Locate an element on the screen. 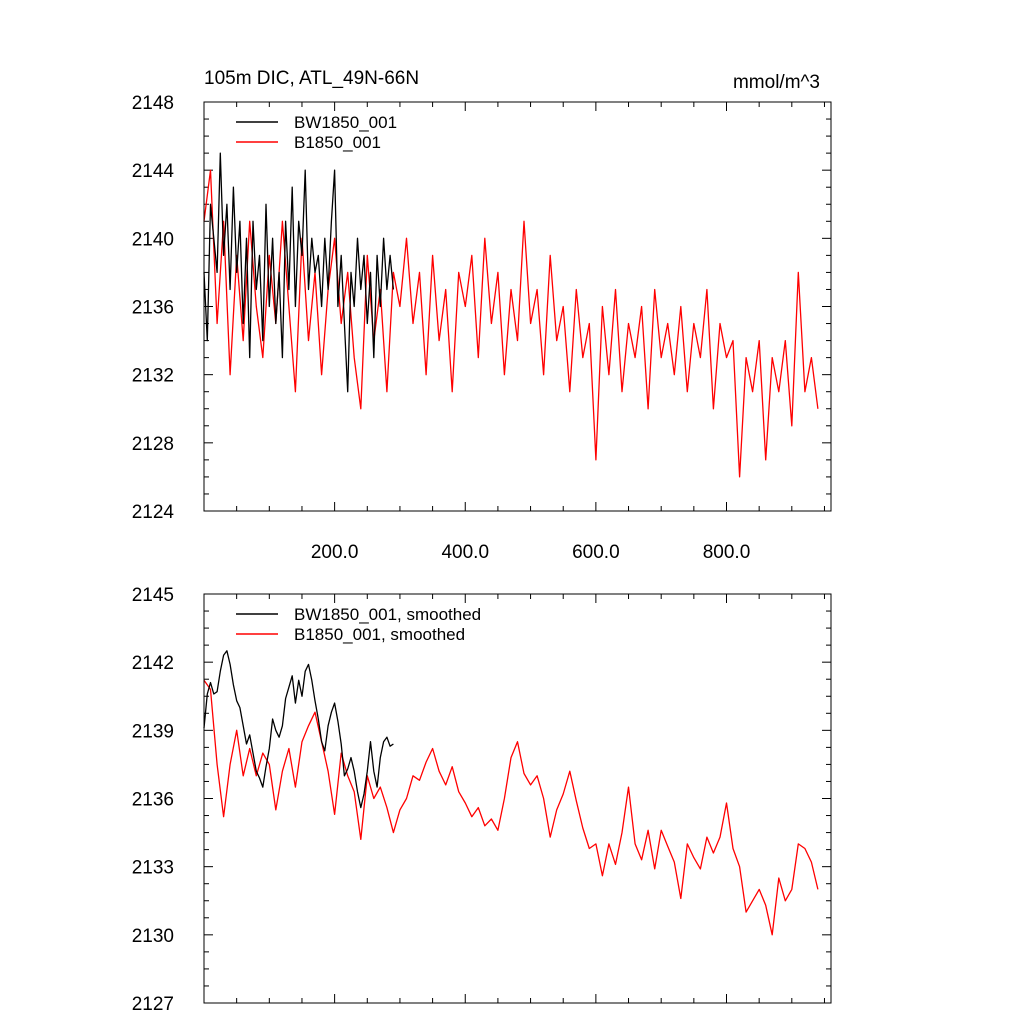 The image size is (1024, 1024). units-label: mmol/m^3 is located at coordinates (776, 82).